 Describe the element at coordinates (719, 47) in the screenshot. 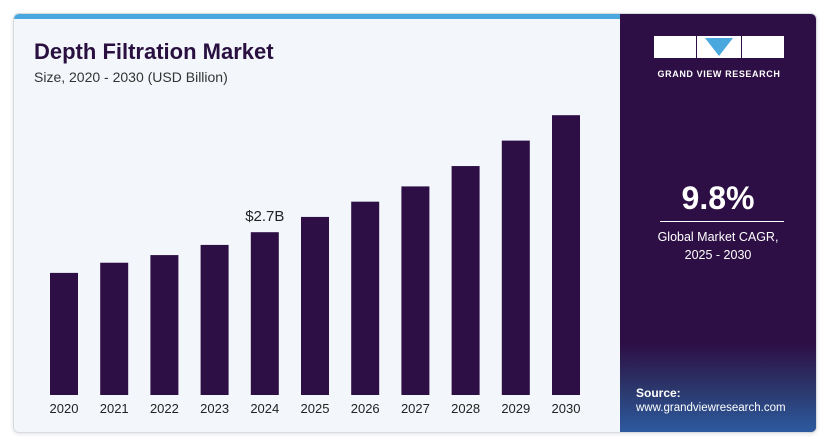

I see `logo-chevron-icon` at that location.